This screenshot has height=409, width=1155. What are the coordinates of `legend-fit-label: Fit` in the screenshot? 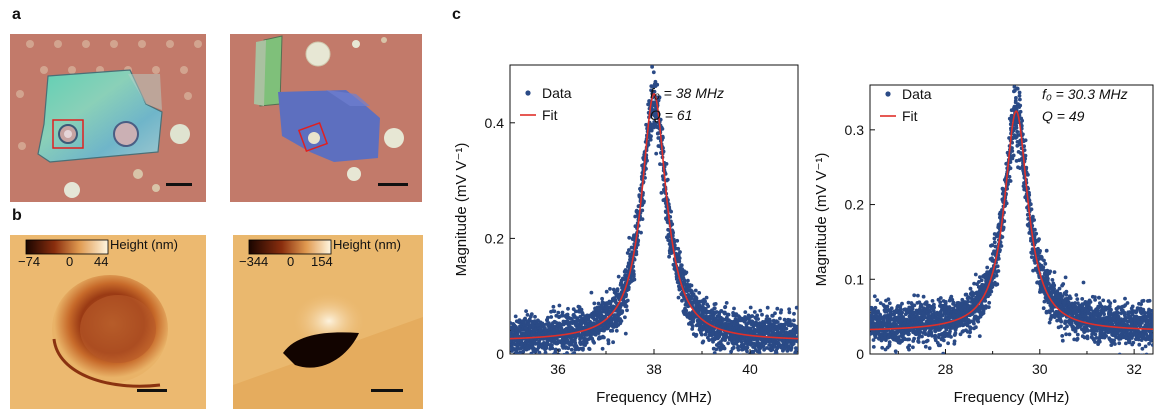 It's located at (550, 115).